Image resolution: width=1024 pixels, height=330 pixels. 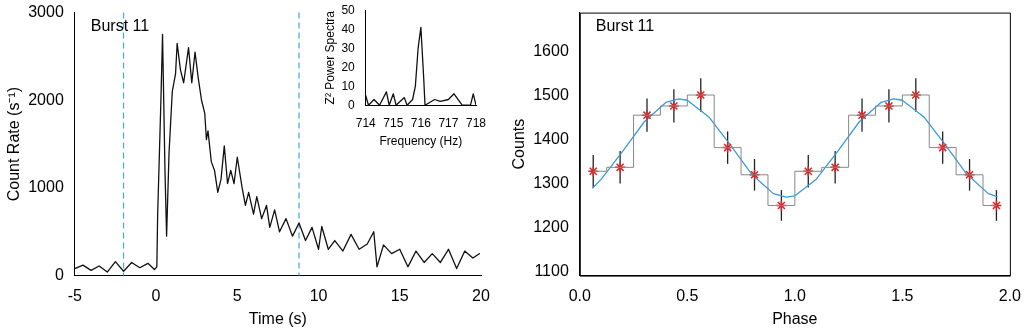 I want to click on x-tick-label: 20, so click(x=481, y=295).